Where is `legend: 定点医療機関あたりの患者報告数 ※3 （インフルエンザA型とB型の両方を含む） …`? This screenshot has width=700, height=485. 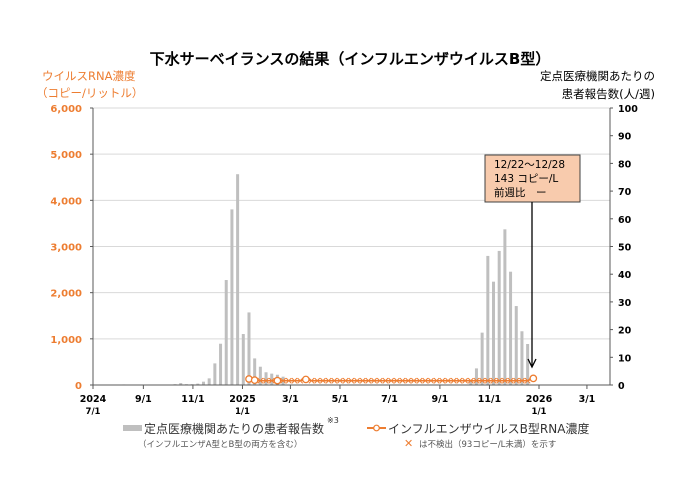 legend: 定点医療機関あたりの患者報告数 ※3 （インフルエンザA型とB型の両方を含む） … is located at coordinates (356, 433).